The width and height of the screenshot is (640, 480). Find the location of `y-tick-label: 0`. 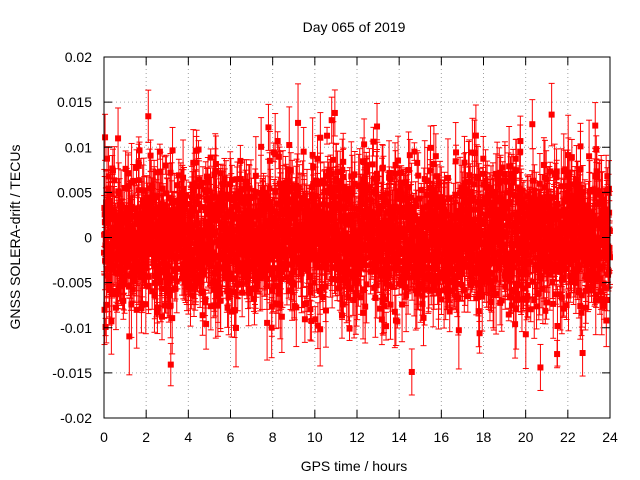

y-tick-label: 0 is located at coordinates (88, 238).